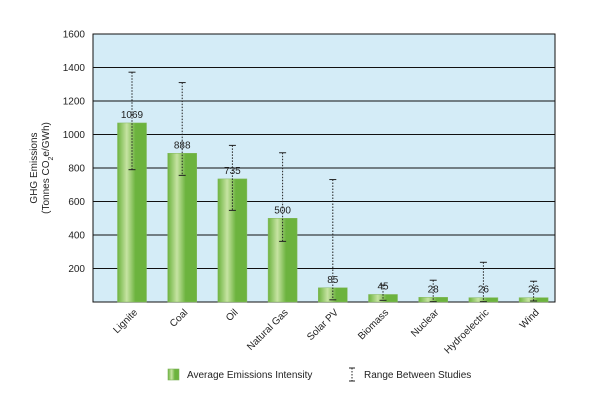  Describe the element at coordinates (173, 374) in the screenshot. I see `legend-bar-swatch` at that location.